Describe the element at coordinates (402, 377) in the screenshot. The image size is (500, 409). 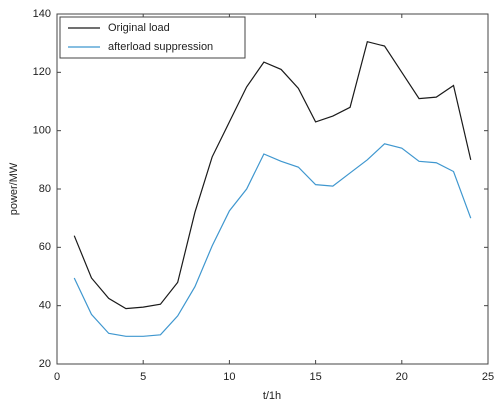
I see `x-tick-label: 20` at that location.